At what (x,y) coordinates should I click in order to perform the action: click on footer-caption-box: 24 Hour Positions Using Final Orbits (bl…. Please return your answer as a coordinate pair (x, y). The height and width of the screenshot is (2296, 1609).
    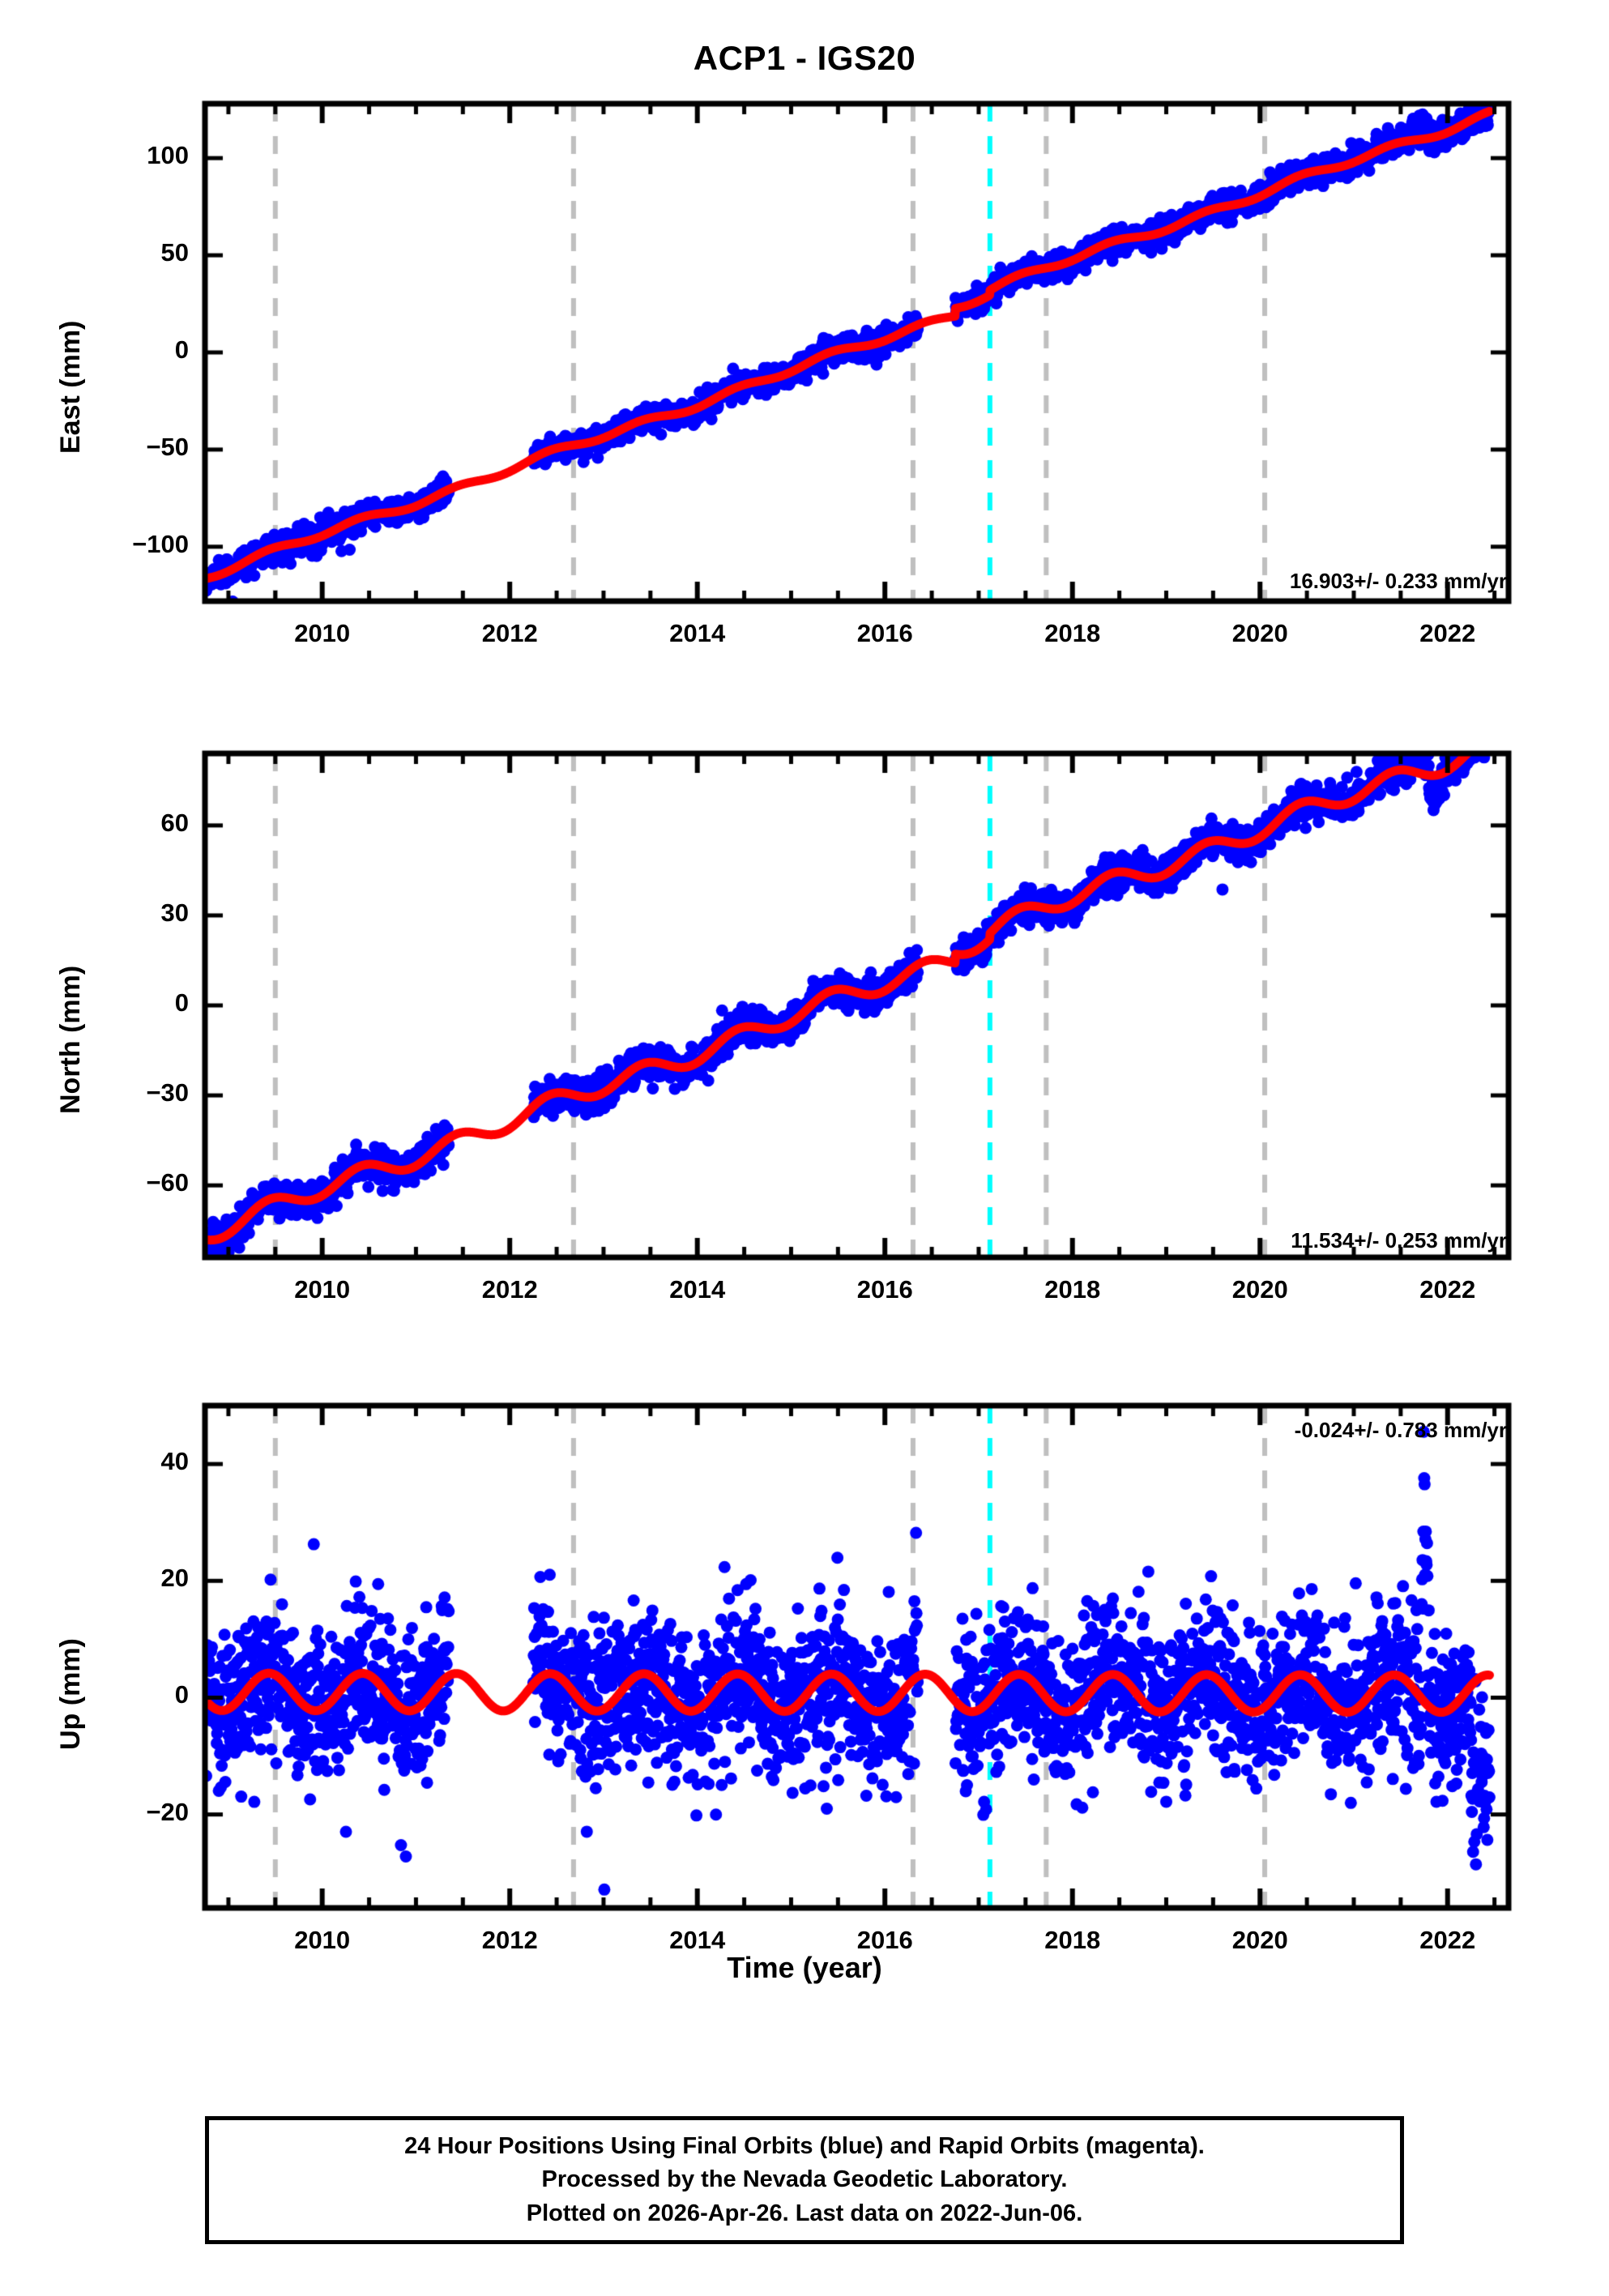
    Looking at the image, I should click on (804, 2180).